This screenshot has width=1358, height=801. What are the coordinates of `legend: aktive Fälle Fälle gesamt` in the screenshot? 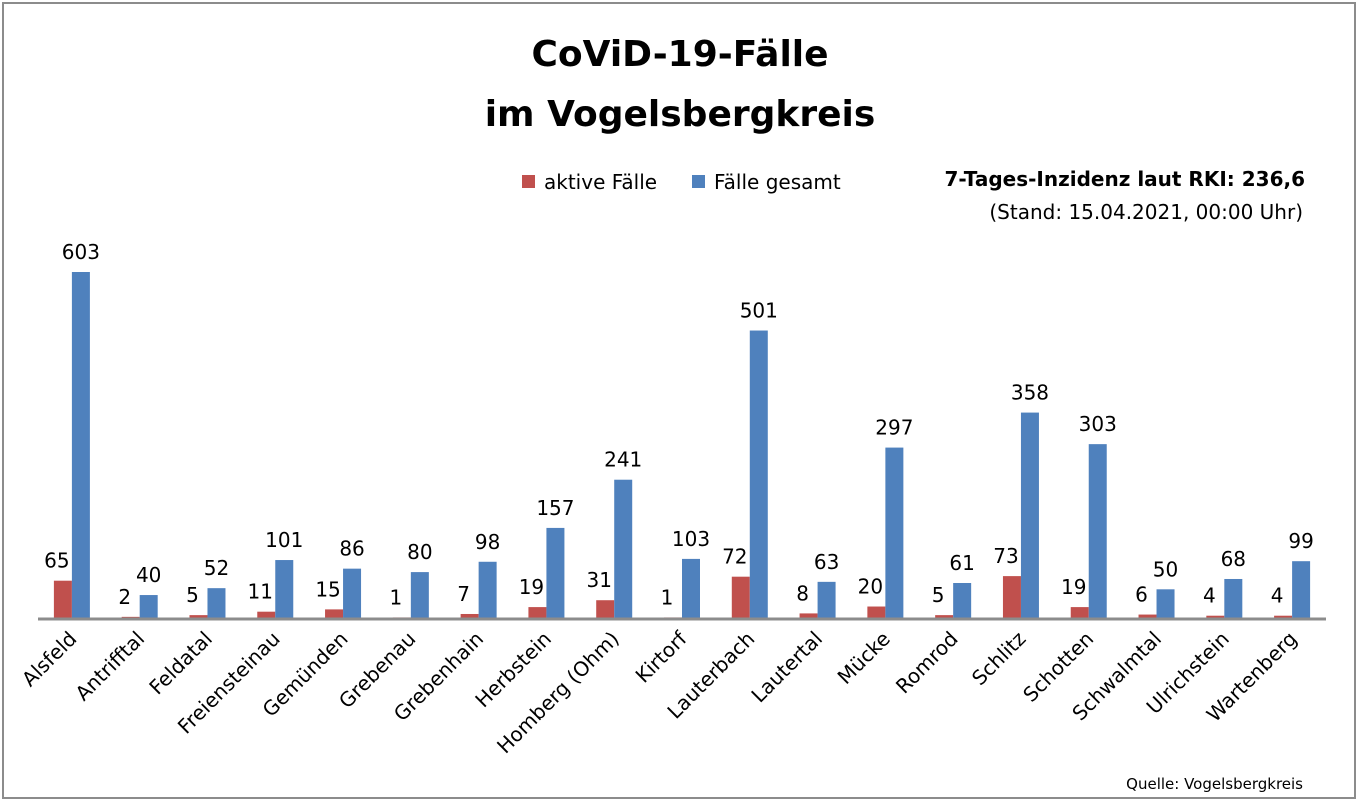 It's located at (681, 182).